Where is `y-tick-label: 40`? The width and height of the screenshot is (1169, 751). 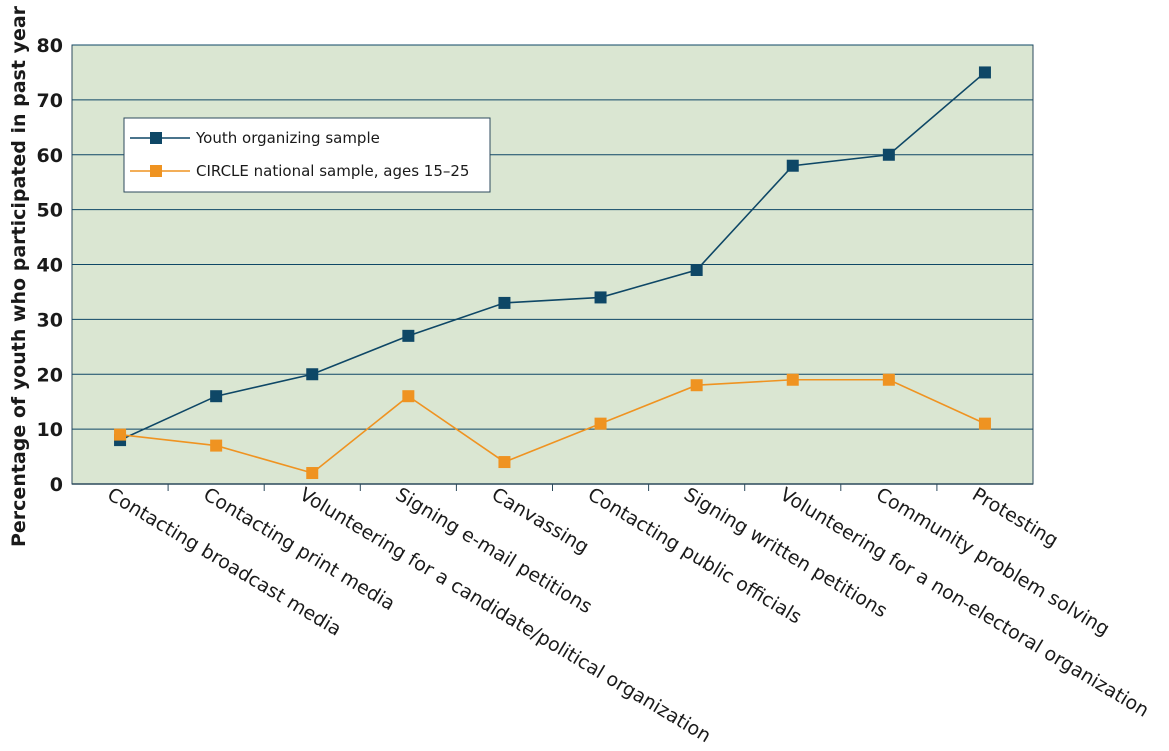 y-tick-label: 40 is located at coordinates (50, 266).